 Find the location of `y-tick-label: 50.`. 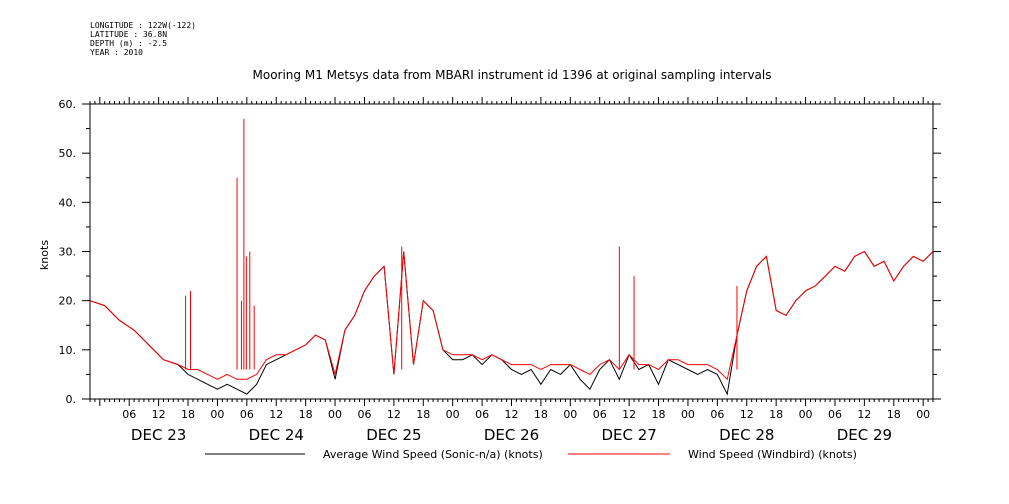

y-tick-label: 50. is located at coordinates (68, 153).